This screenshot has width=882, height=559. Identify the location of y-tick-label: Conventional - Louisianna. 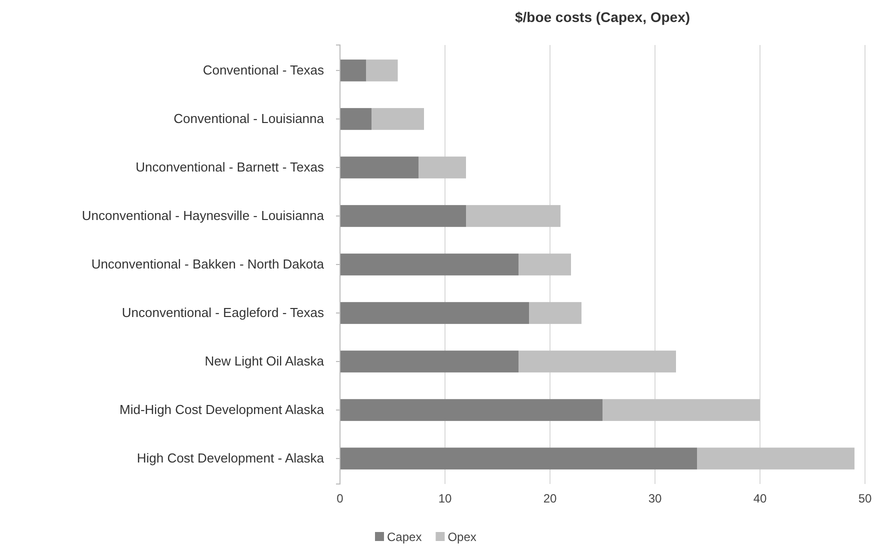
(249, 118).